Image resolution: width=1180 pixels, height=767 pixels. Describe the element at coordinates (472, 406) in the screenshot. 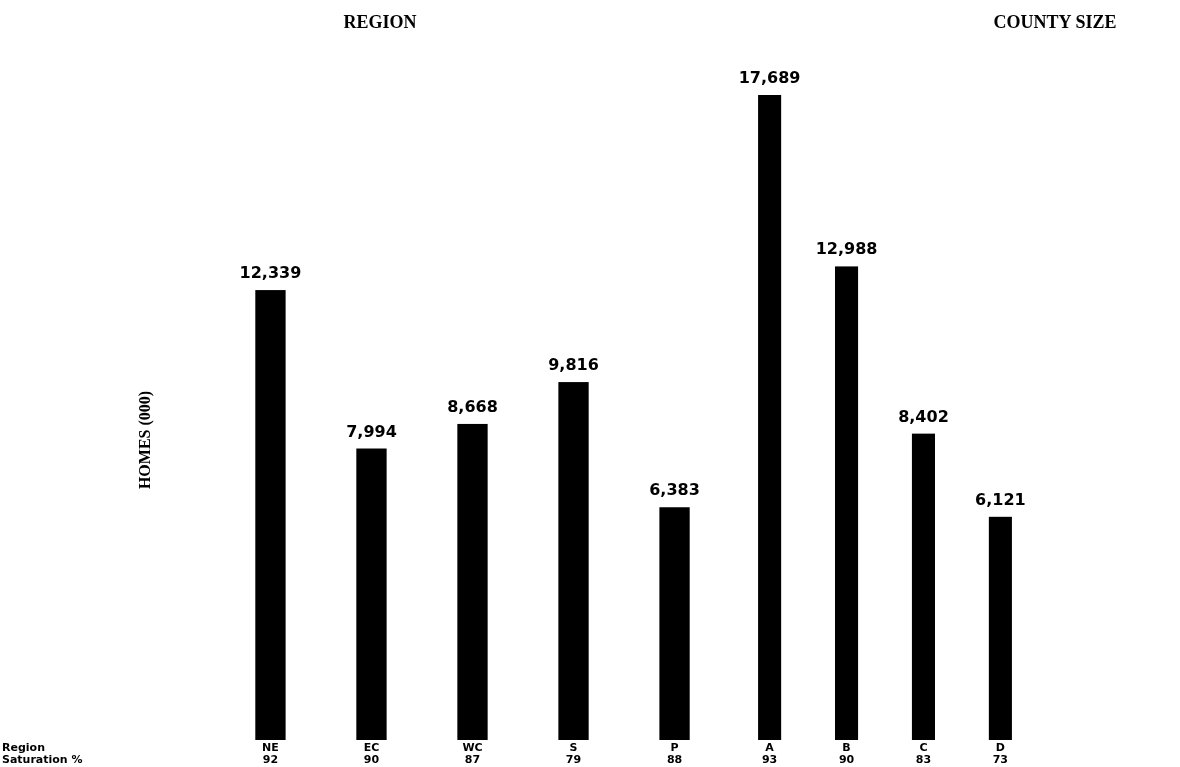

I see `data-label: 8,668` at that location.